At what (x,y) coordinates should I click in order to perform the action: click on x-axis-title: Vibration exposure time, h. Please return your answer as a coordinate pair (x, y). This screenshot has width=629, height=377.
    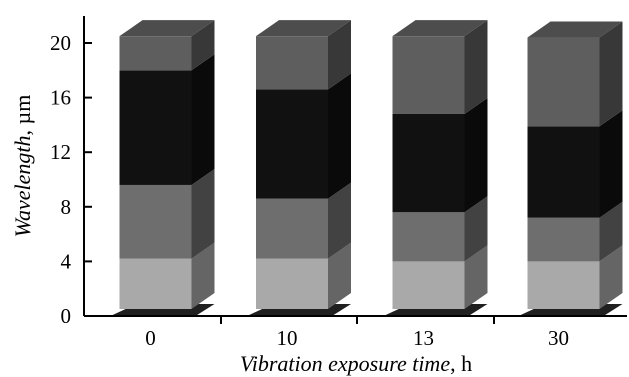
    Looking at the image, I should click on (356, 363).